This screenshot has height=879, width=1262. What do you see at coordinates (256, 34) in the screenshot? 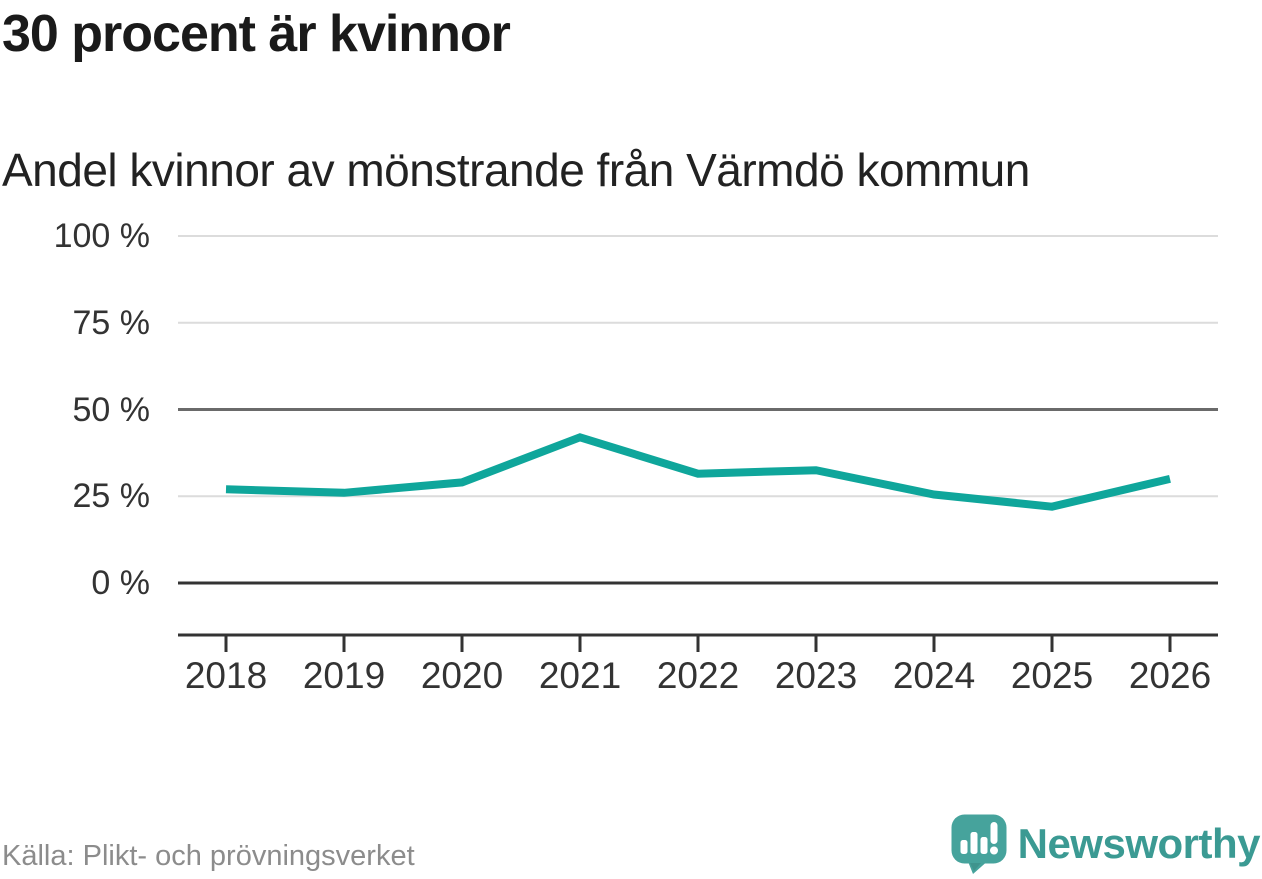
I see `chart-title: 30 procent är kvinnor` at bounding box center [256, 34].